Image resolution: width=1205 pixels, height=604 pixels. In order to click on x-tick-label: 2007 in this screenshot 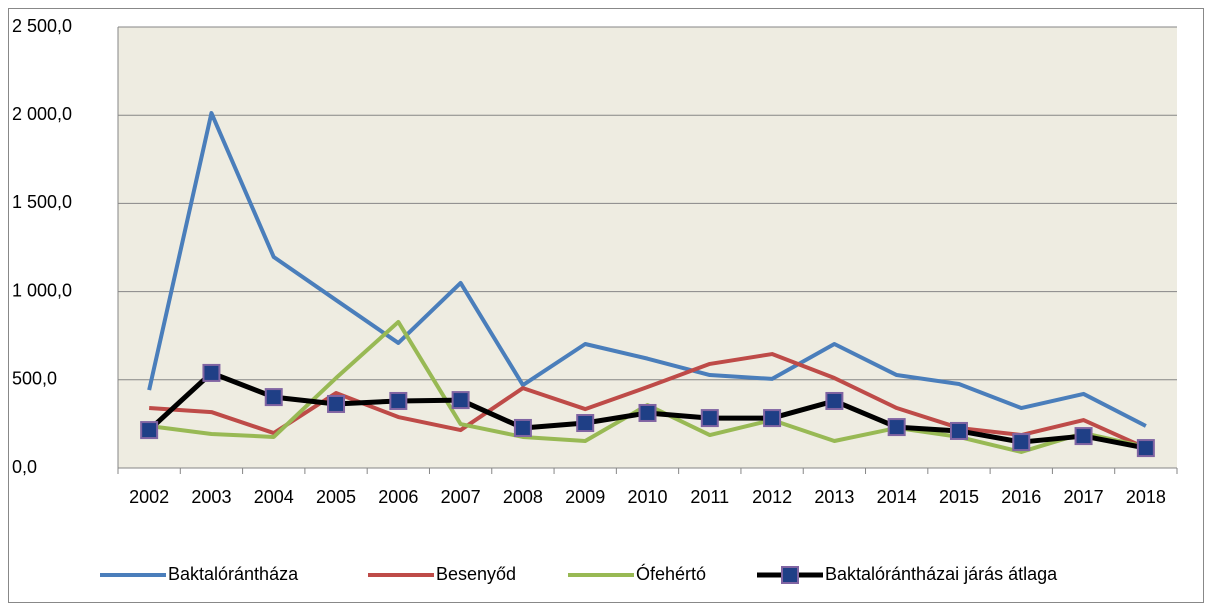, I will do `click(461, 497)`.